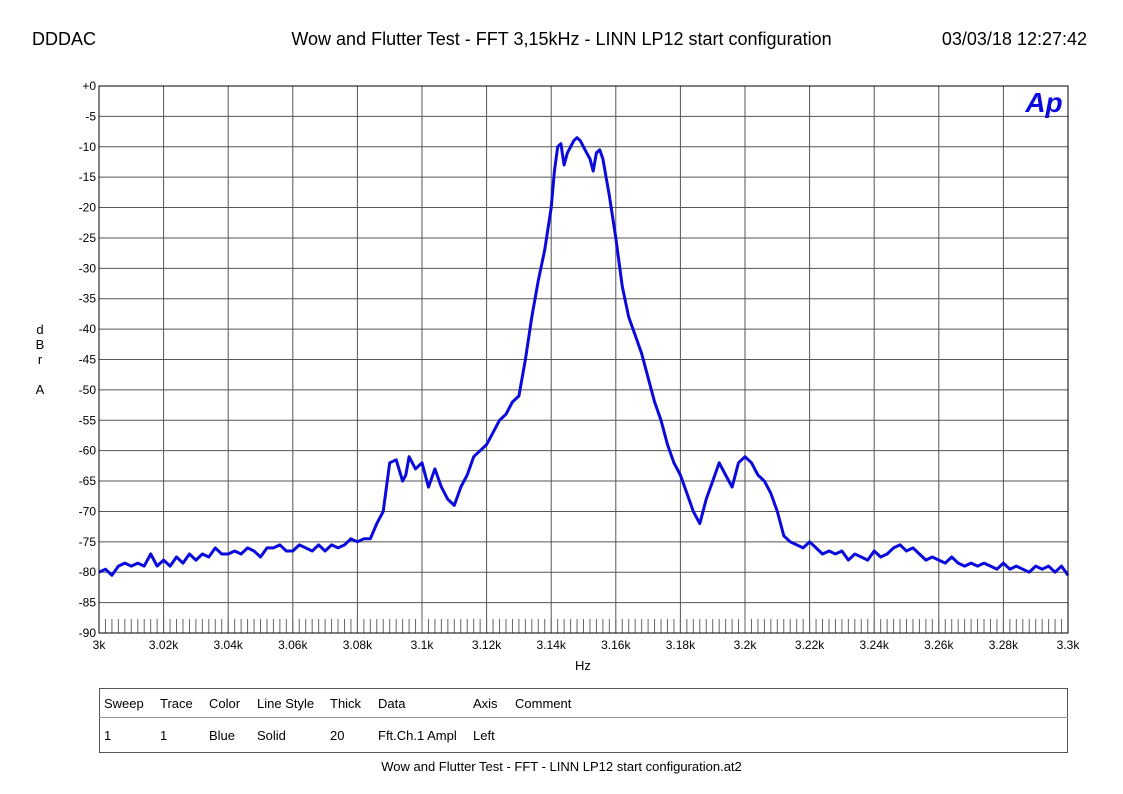 Image resolution: width=1123 pixels, height=794 pixels. What do you see at coordinates (90, 116) in the screenshot?
I see `y-tick-label: -5` at bounding box center [90, 116].